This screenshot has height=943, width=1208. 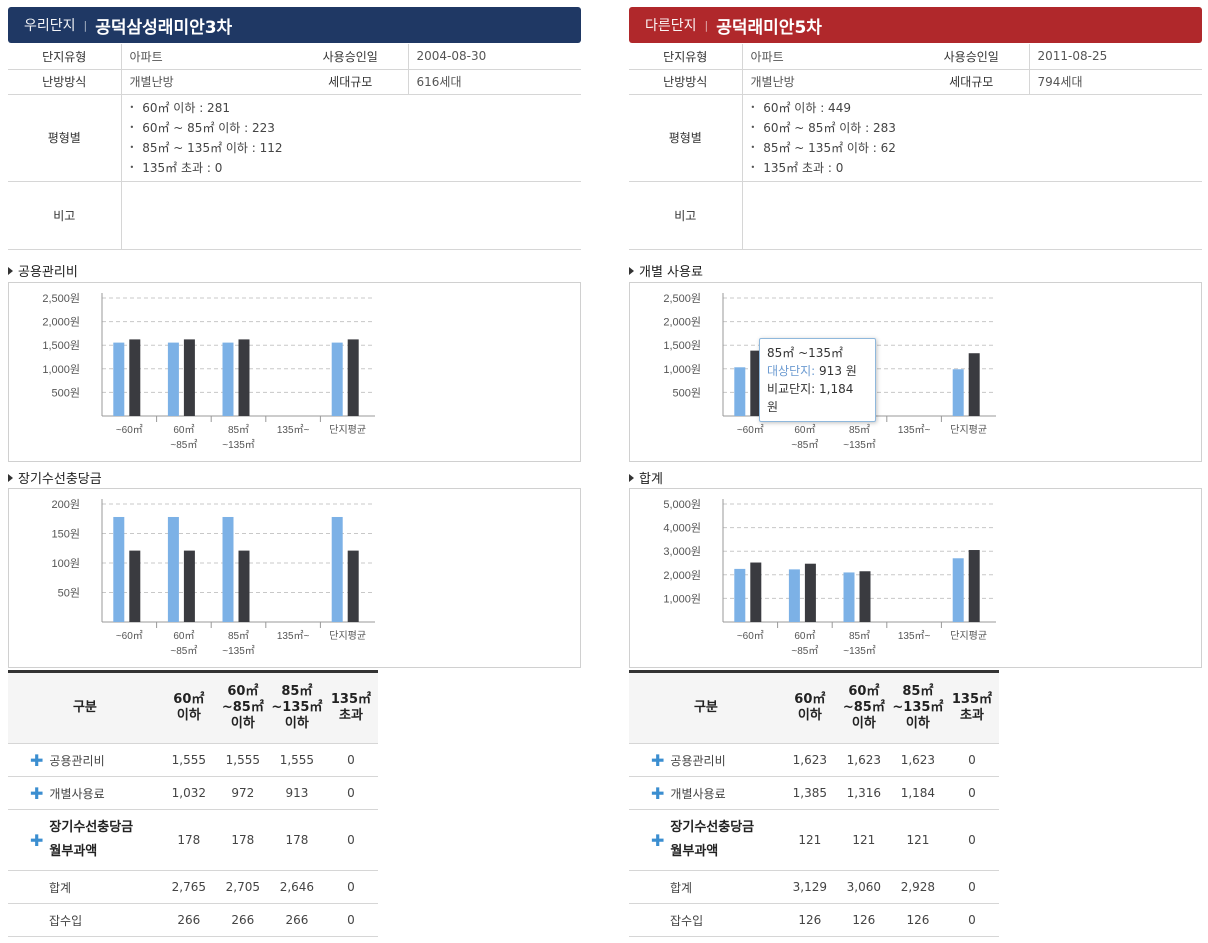 I want to click on chart-section-title: 장기수선충당금, so click(x=55, y=477).